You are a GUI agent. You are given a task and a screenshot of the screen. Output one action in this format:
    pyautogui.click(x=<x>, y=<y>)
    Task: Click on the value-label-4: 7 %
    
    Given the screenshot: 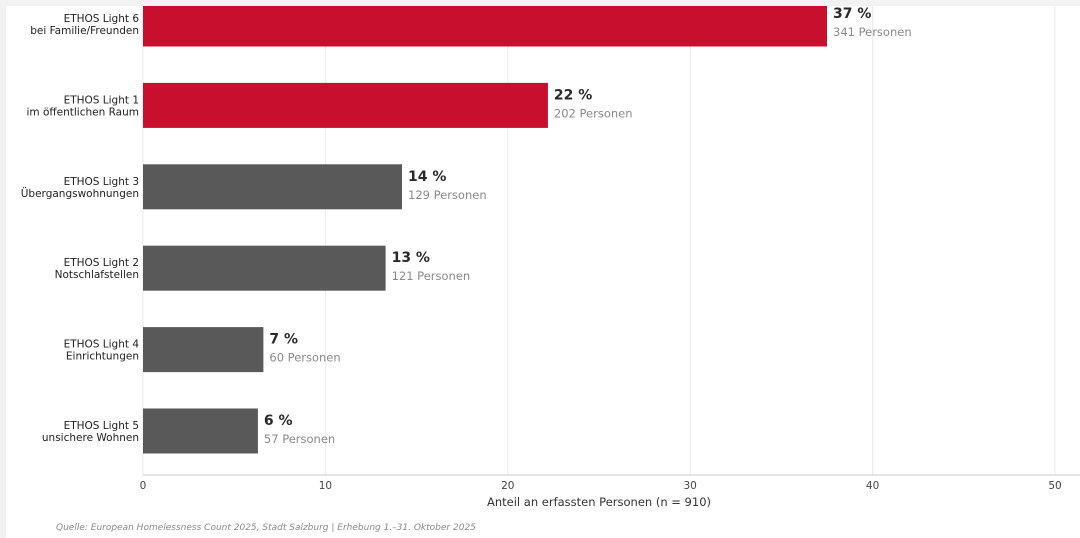 What is the action you would take?
    pyautogui.click(x=283, y=340)
    